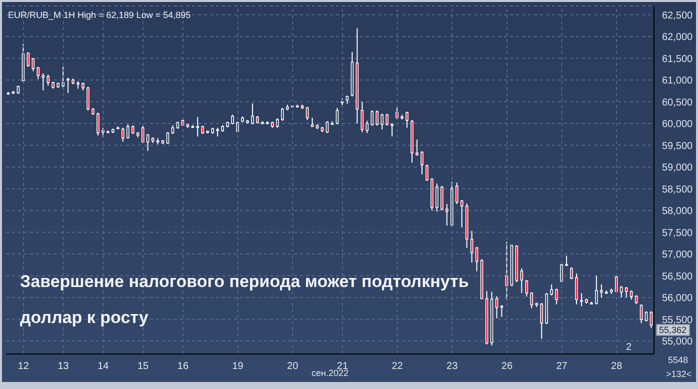 This screenshot has width=698, height=389. What do you see at coordinates (629, 347) in the screenshot?
I see `annotation: 2` at bounding box center [629, 347].